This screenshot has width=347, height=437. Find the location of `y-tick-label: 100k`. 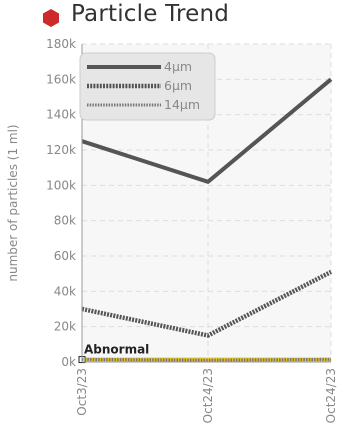

y-tick-label: 100k is located at coordinates (61, 185).